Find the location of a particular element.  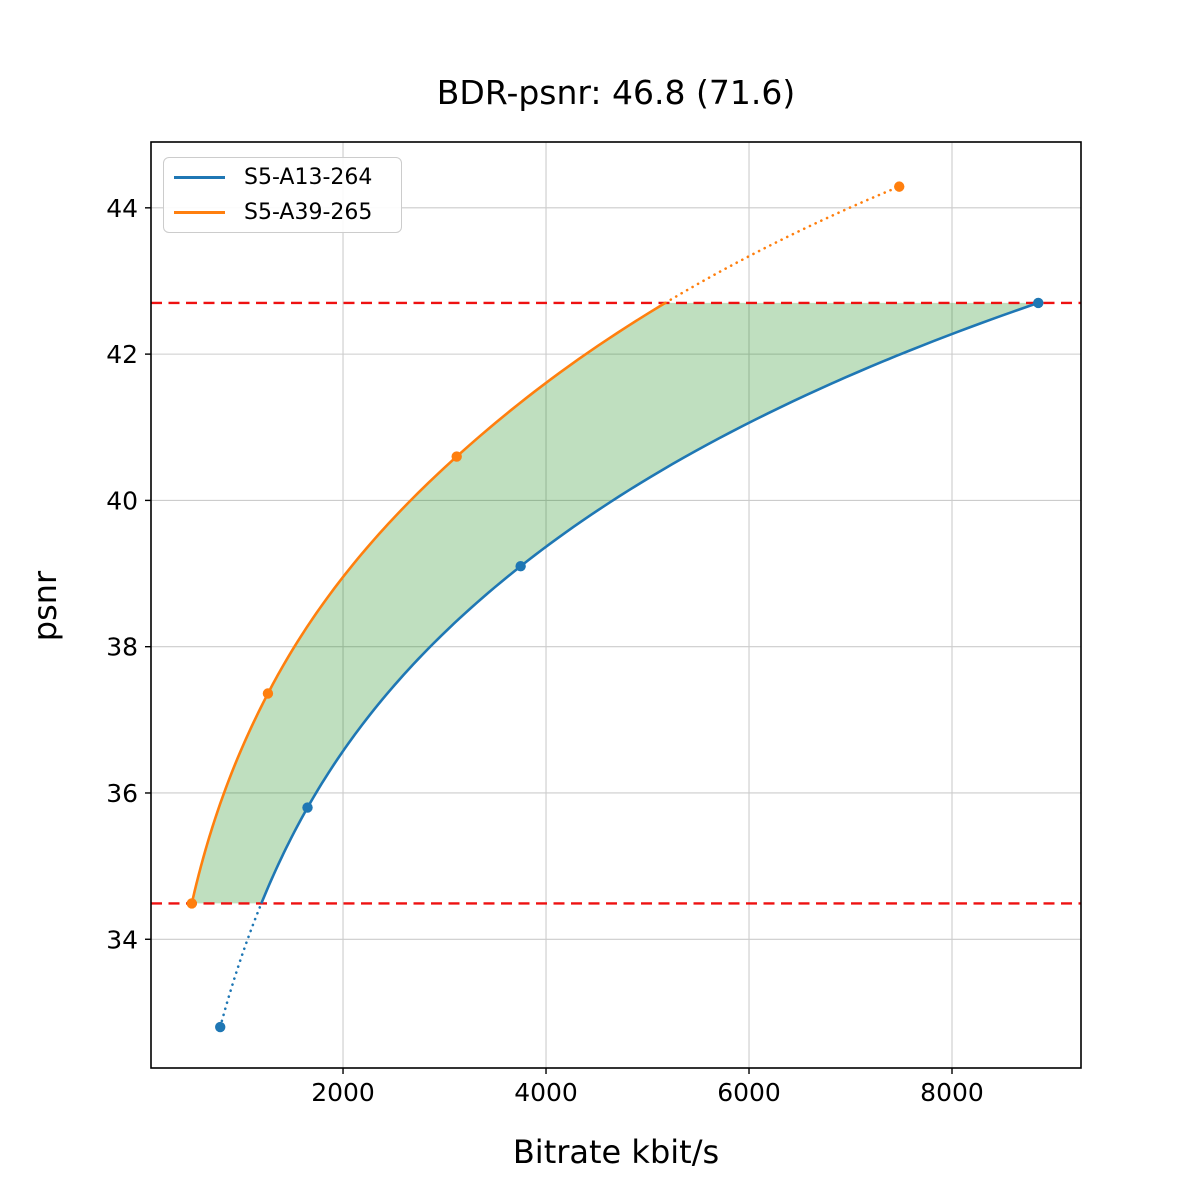

x-axis-label: Bitrate kbit/s is located at coordinates (616, 1152).